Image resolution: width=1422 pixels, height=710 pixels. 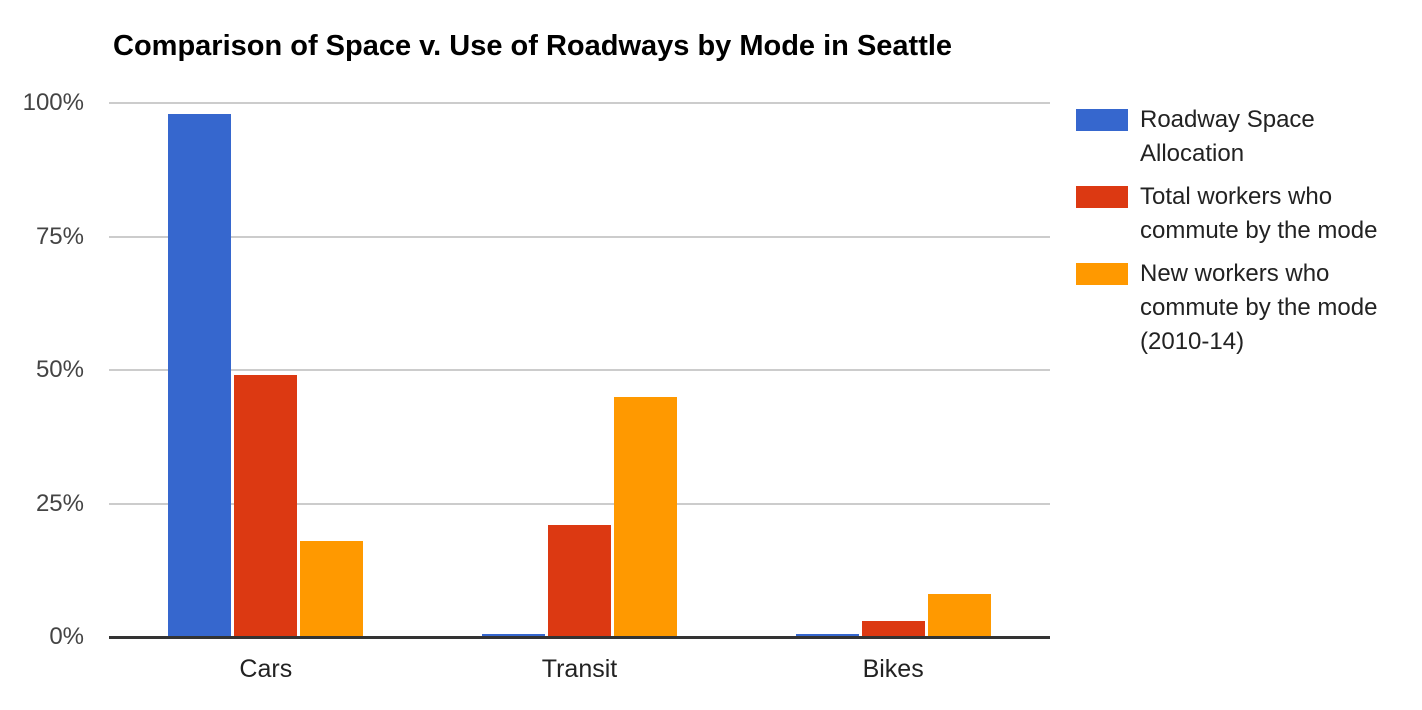 I want to click on x-axis-line, so click(x=579, y=637).